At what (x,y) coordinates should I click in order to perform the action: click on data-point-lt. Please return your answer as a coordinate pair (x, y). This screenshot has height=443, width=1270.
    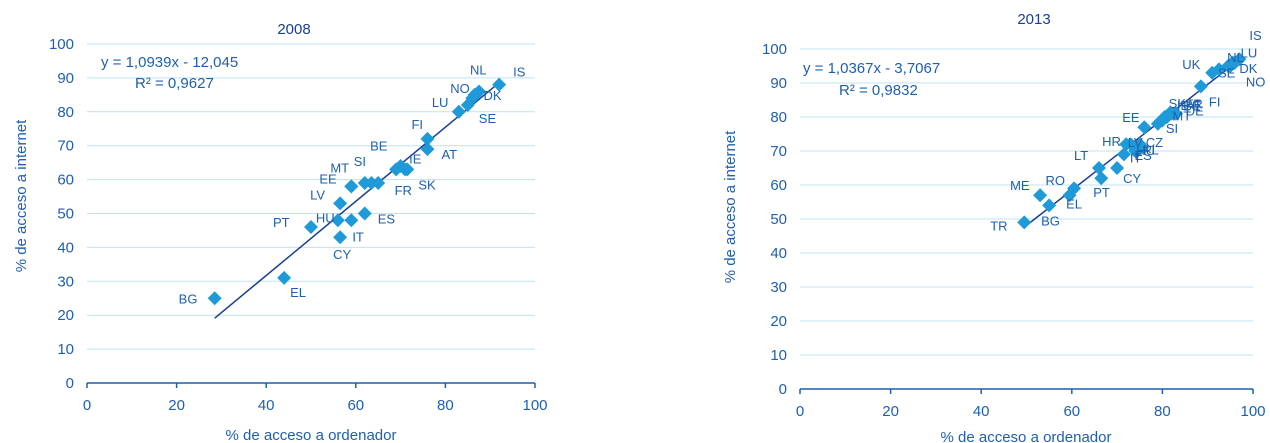
    Looking at the image, I should click on (1098, 168).